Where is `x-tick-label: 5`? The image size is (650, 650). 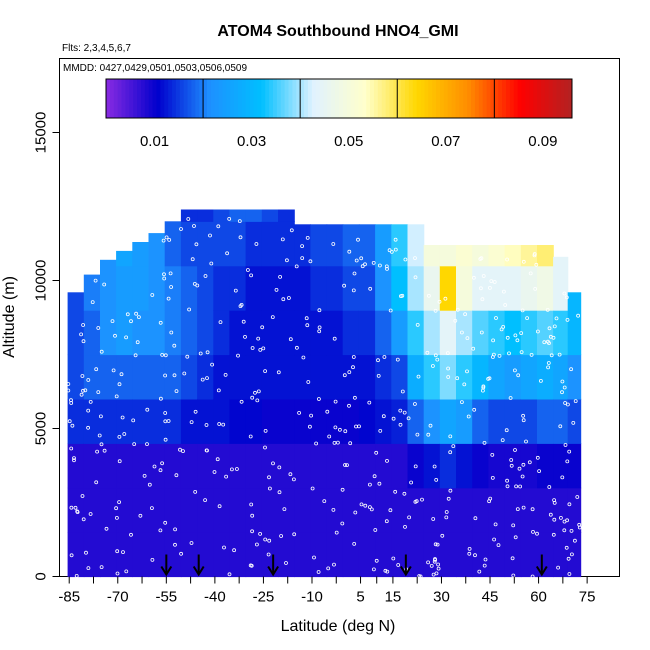
x-tick-label: 5 is located at coordinates (360, 597).